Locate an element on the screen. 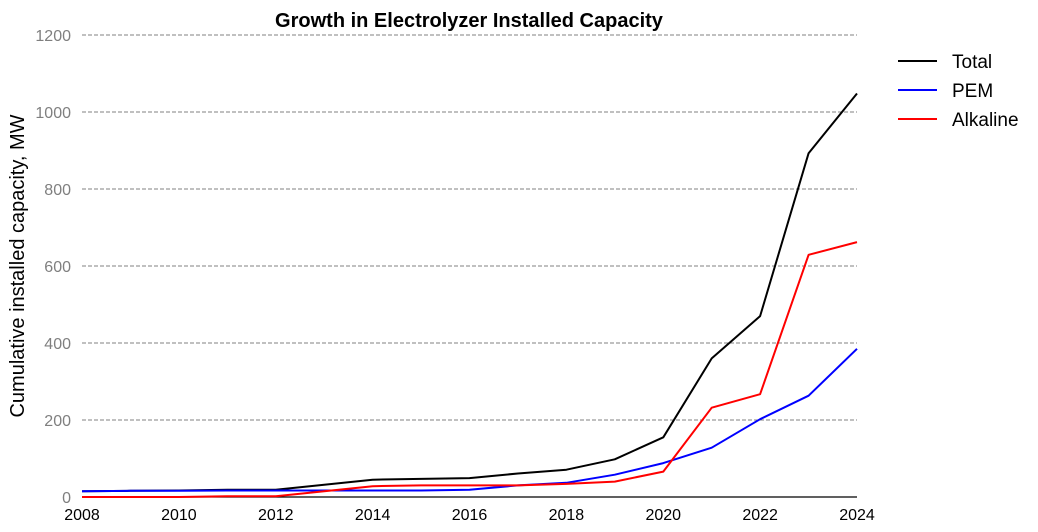  y-tick-labels: 0 200 400 600 800 1000 1200 is located at coordinates (53, 267).